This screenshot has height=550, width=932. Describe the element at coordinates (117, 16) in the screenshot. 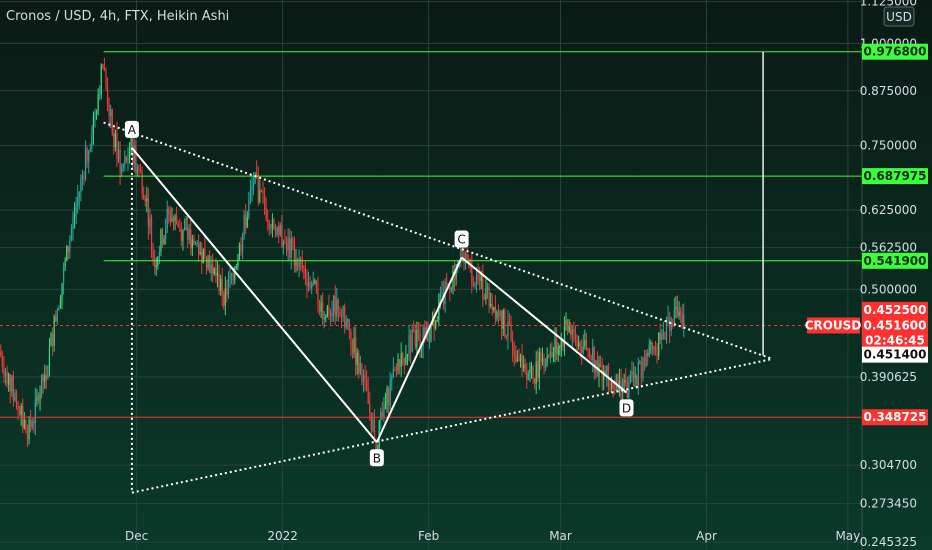

I see `chart-title: Cronos / USD, 4h, FTX, Heikin Ashi` at that location.